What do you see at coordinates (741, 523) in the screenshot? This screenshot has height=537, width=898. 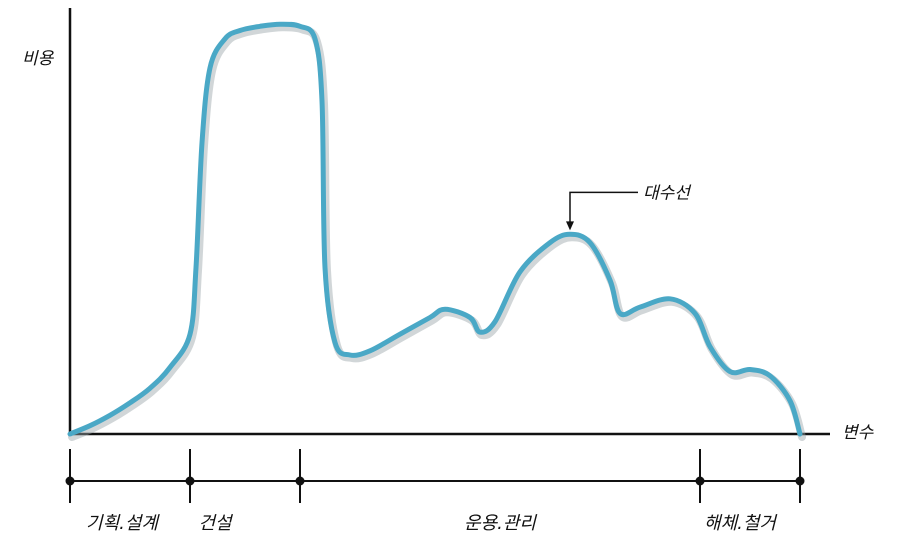 I see `phase-label: 해체.철거` at bounding box center [741, 523].